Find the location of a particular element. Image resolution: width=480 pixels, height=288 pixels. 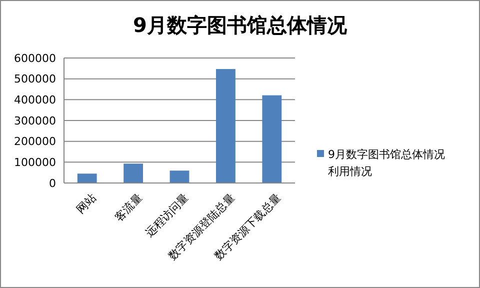

x-tick-label: 客流量 is located at coordinates (128, 207).